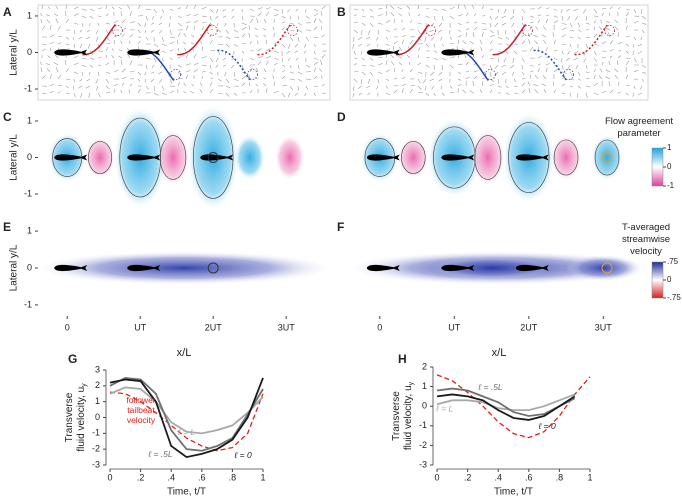 The image size is (682, 504). What do you see at coordinates (589, 477) in the screenshot?
I see `x-tick-label: 1` at bounding box center [589, 477].